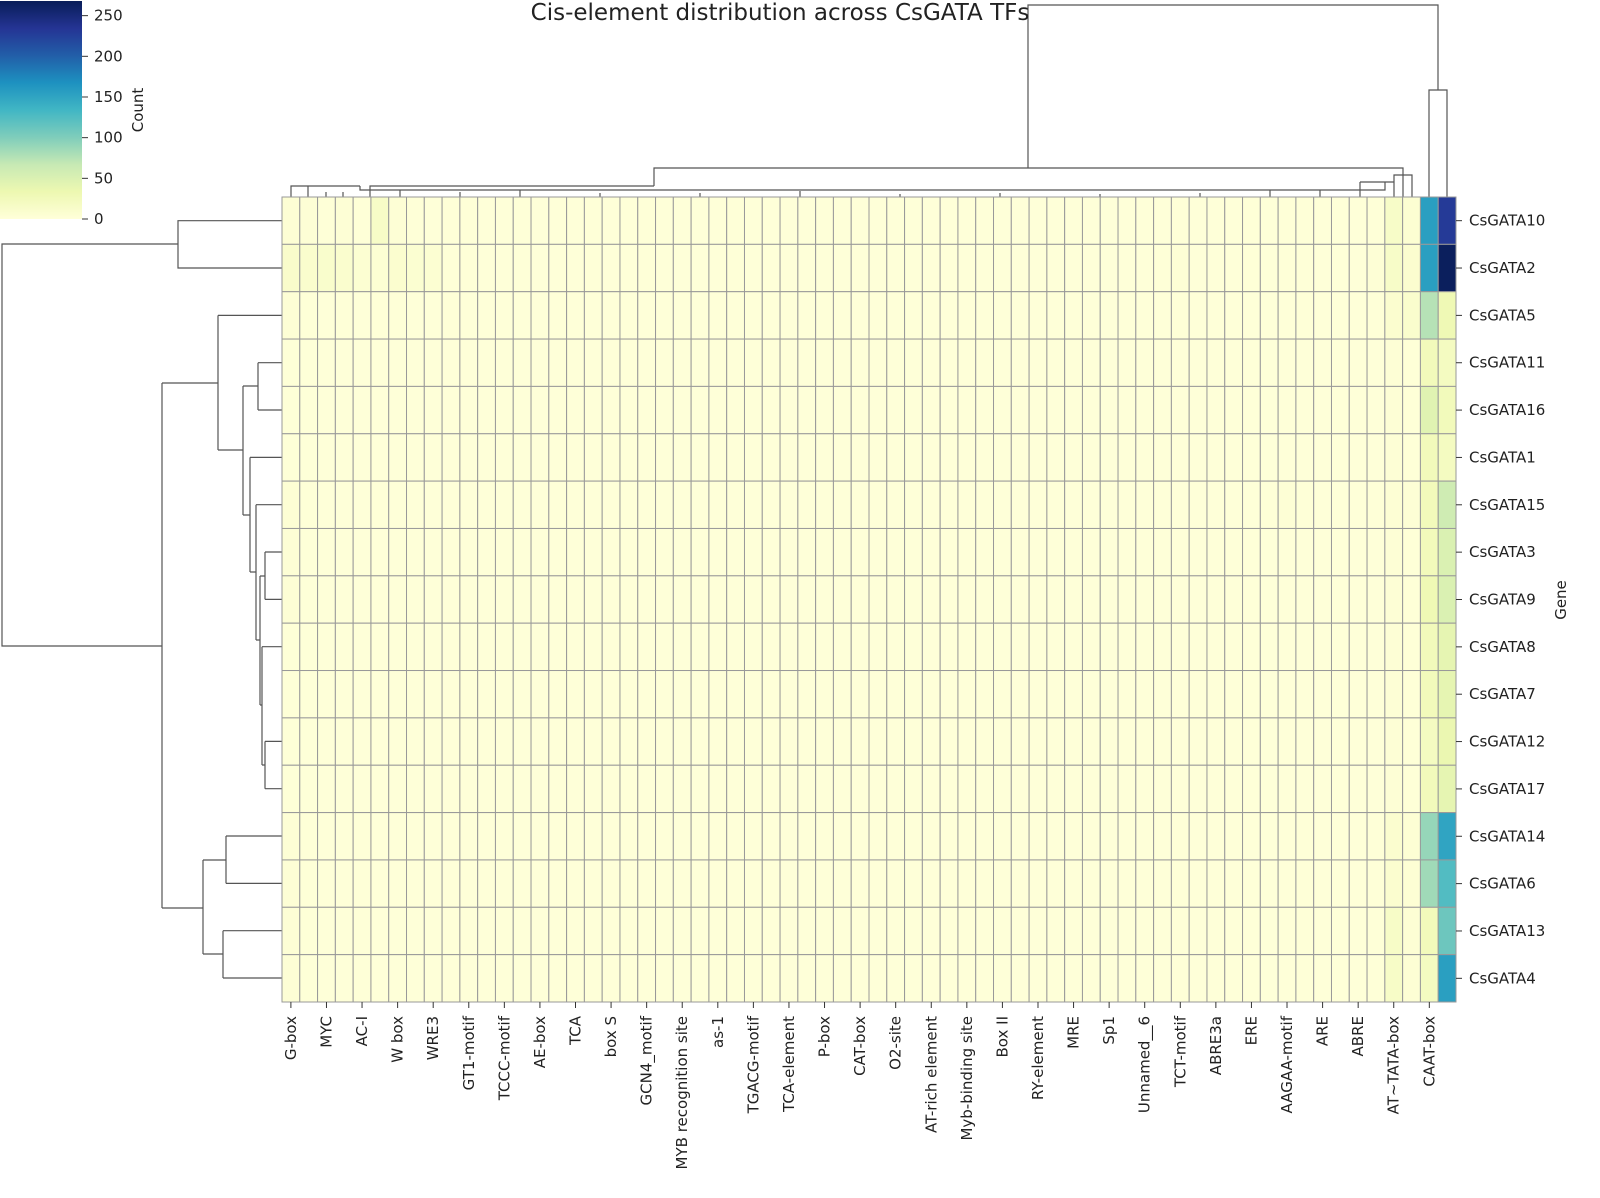  I want to click on x-tick-label: W box, so click(398, 1039).